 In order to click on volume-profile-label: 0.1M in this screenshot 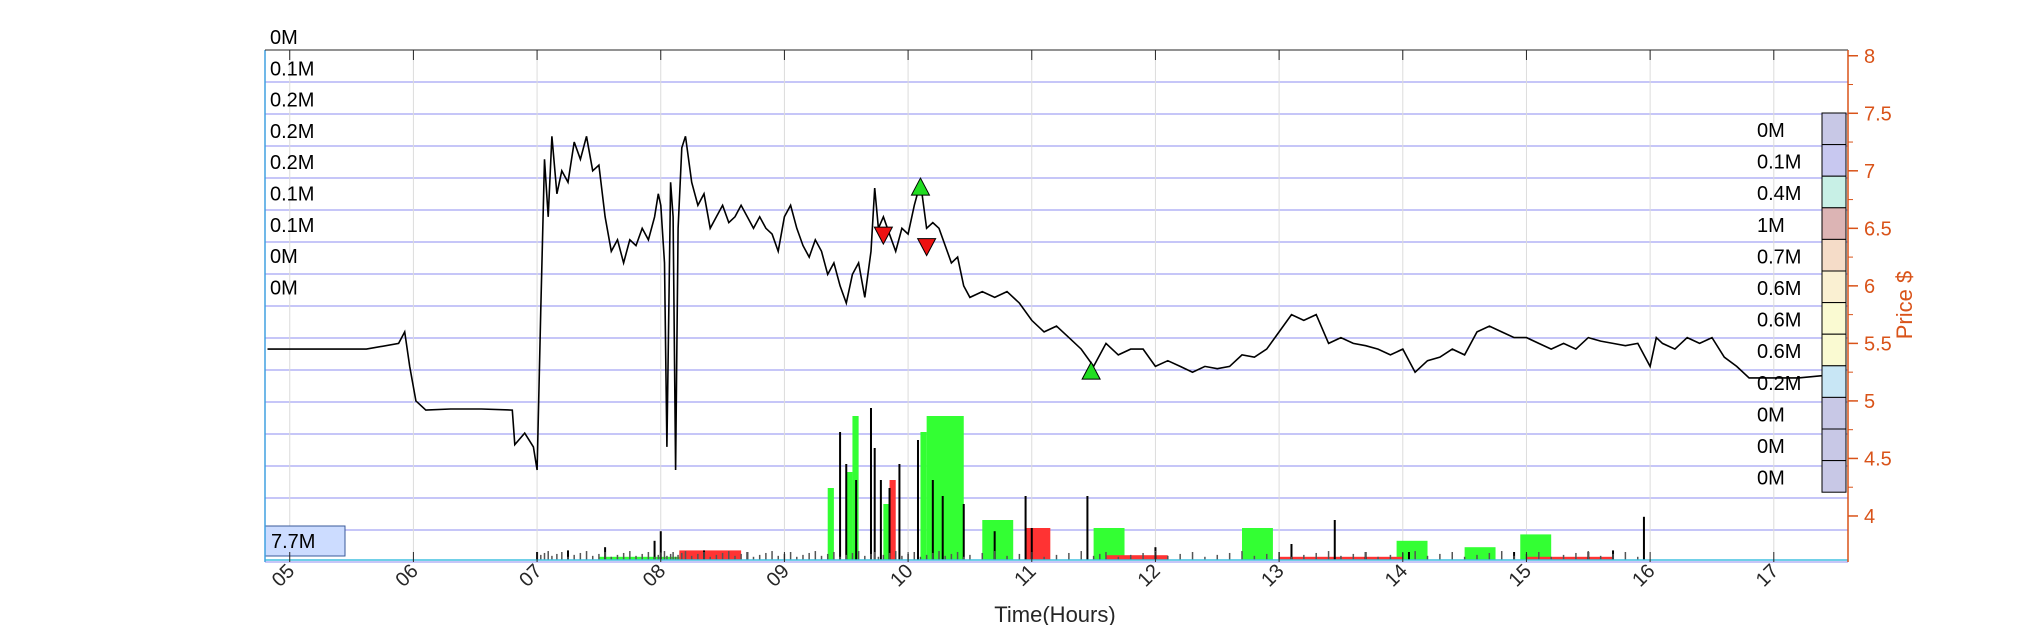, I will do `click(1779, 163)`.